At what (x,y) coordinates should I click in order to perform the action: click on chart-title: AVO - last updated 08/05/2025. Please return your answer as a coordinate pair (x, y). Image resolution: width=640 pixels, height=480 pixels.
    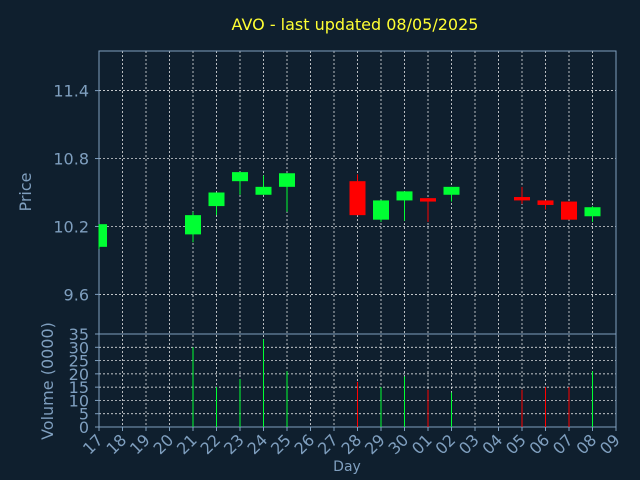
    Looking at the image, I should click on (355, 24).